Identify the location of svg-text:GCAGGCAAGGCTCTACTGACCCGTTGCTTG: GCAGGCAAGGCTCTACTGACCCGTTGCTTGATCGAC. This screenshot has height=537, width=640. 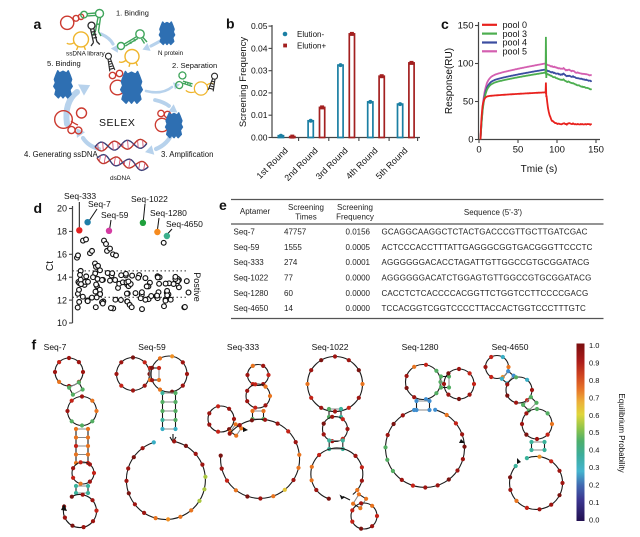
(485, 232).